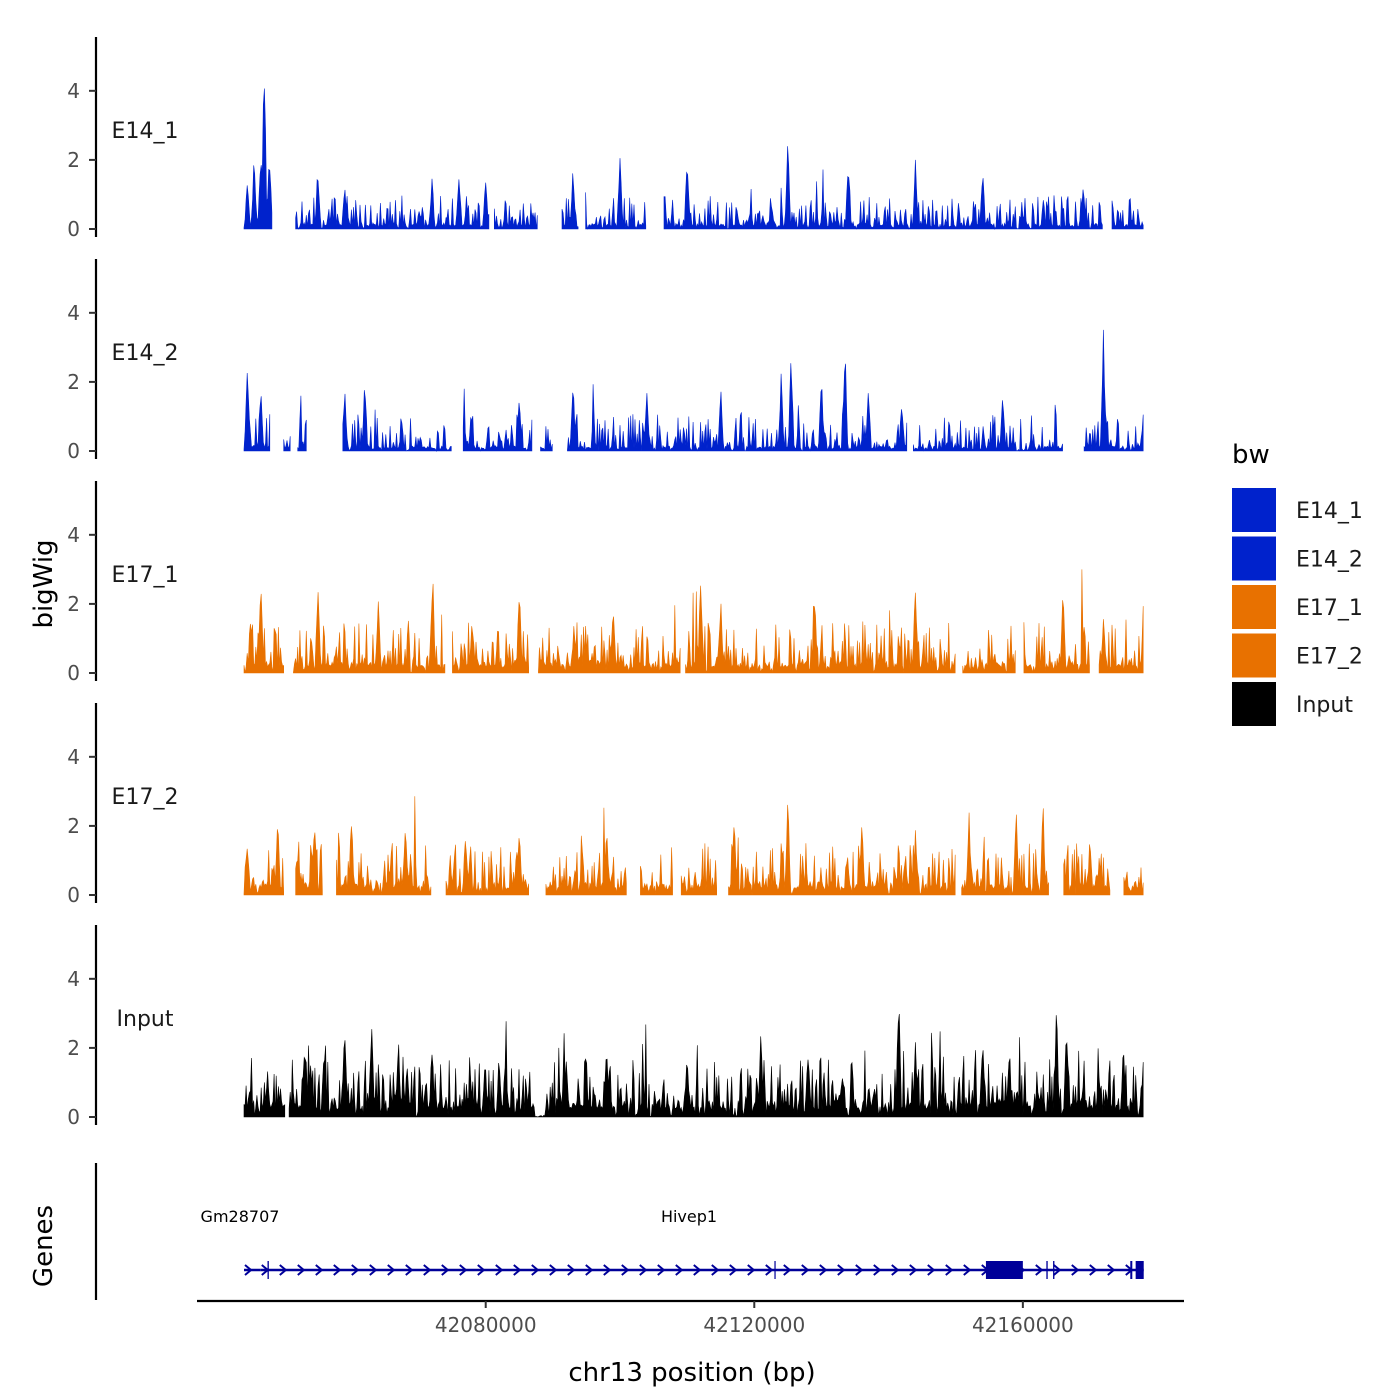 The image size is (1400, 1400). What do you see at coordinates (1251, 455) in the screenshot?
I see `legend-title: bw` at bounding box center [1251, 455].